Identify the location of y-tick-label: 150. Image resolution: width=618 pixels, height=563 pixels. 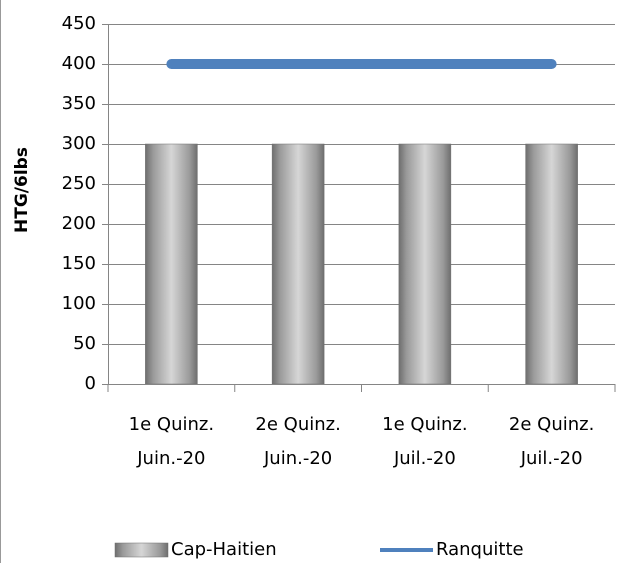
(79, 263).